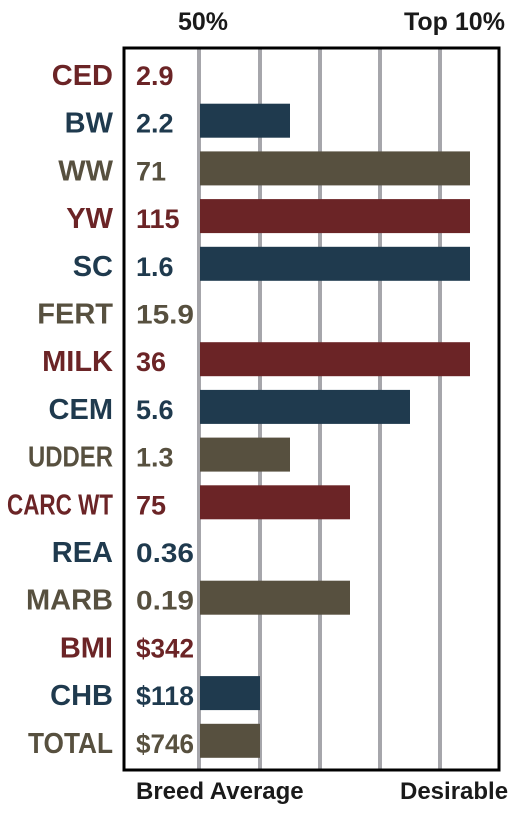  Describe the element at coordinates (75, 315) in the screenshot. I see `trait-label: FERT` at that location.